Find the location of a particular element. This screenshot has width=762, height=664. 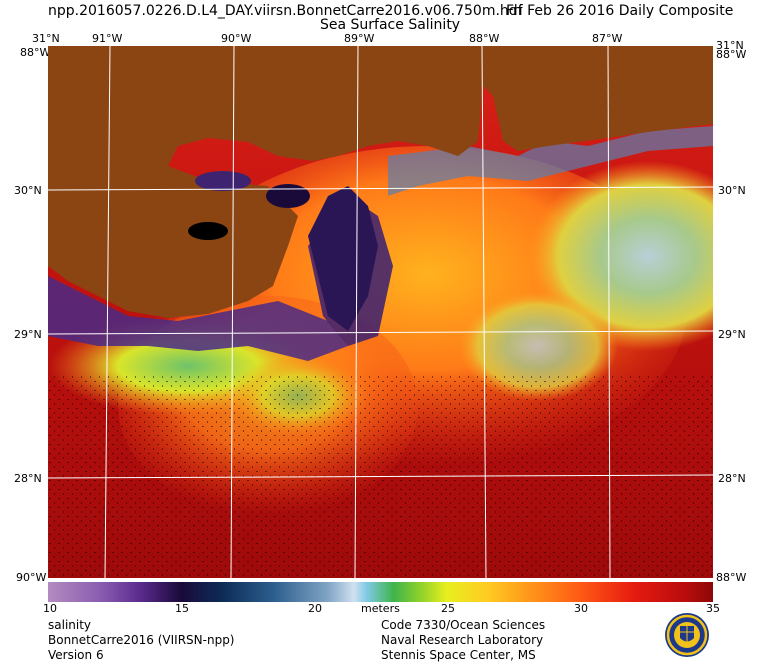

footer-lab: Naval Research Laboratory is located at coordinates (462, 640).